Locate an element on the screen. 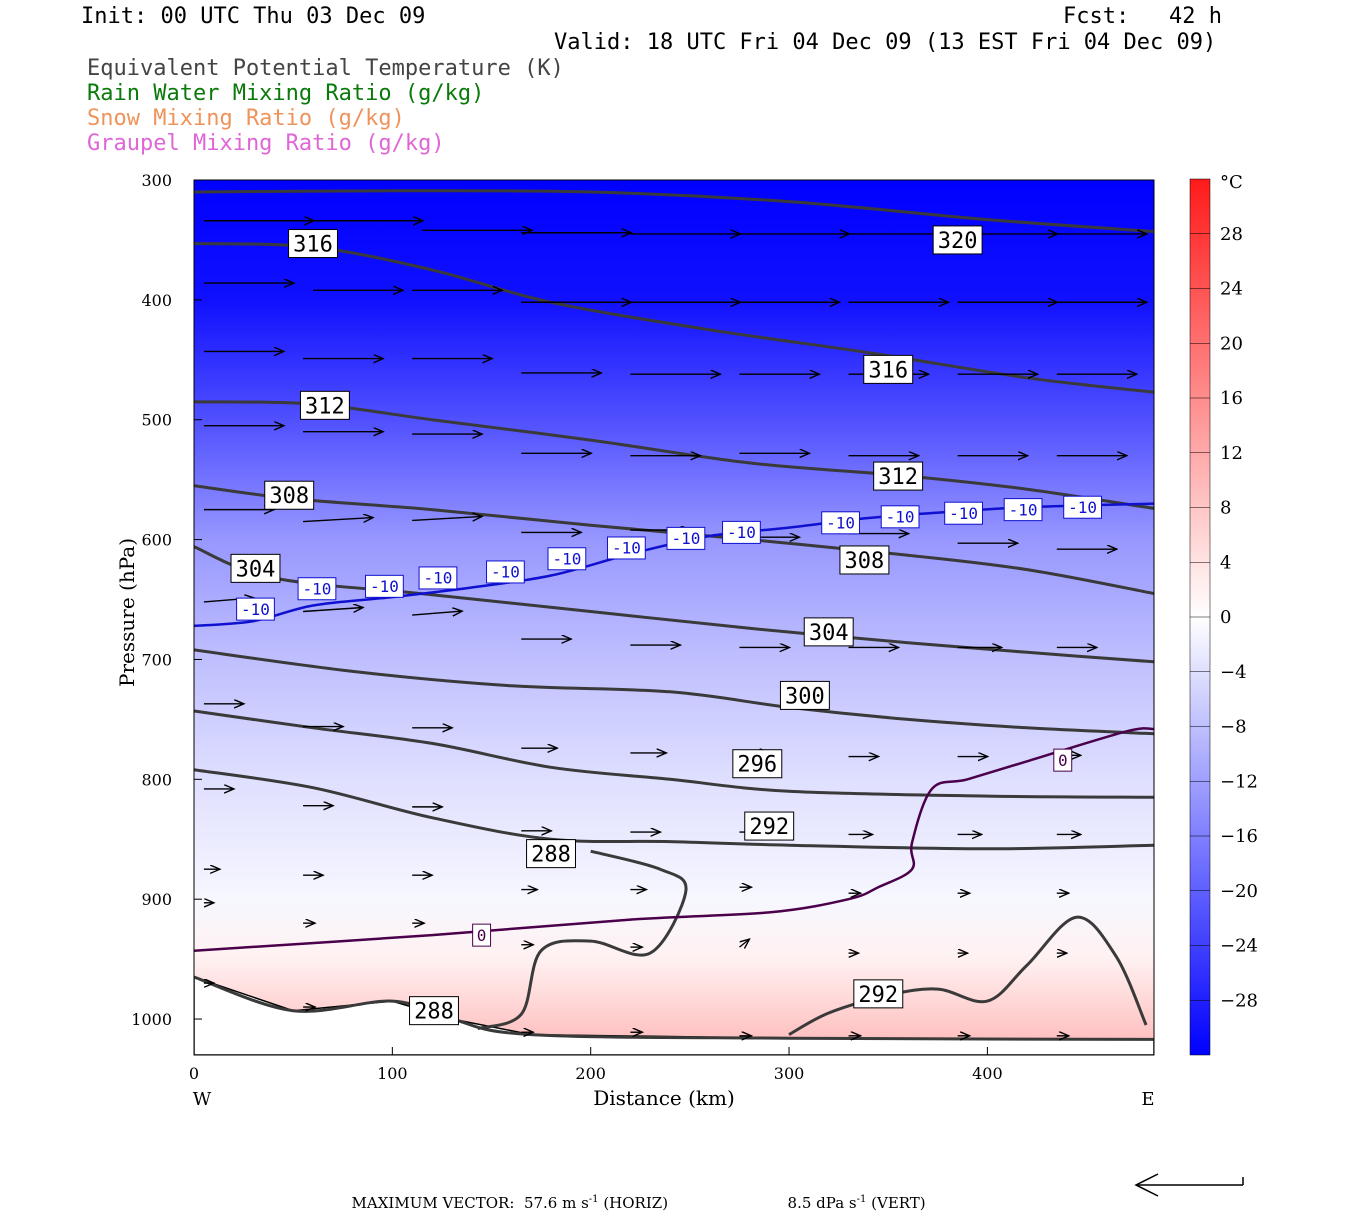 The image size is (1350, 1212). theta-e-label: 300 is located at coordinates (804, 695).